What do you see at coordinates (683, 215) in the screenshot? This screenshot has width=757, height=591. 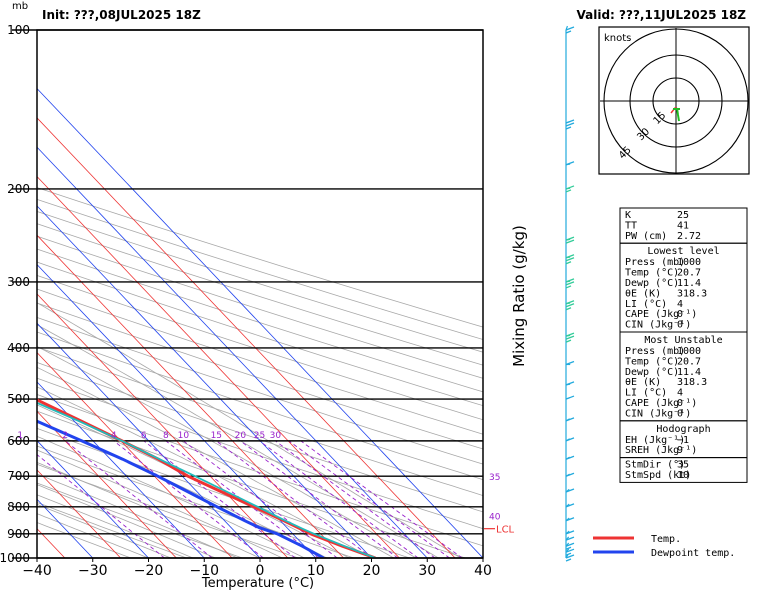 I see `index-value: 25` at bounding box center [683, 215].